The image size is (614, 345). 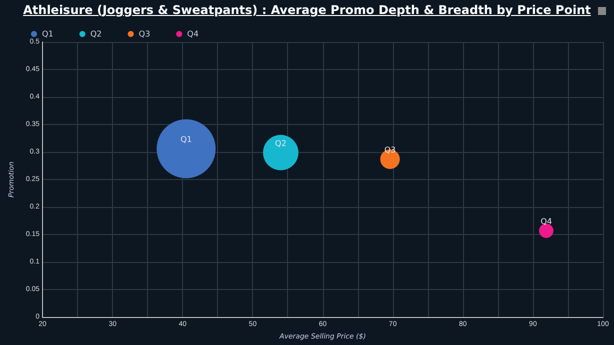 What do you see at coordinates (280, 143) in the screenshot?
I see `text: Q2` at bounding box center [280, 143].